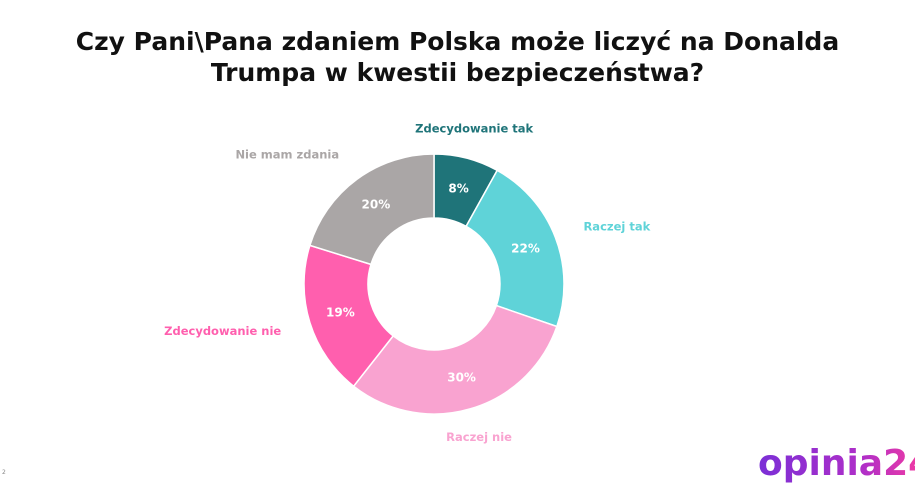 This screenshot has height=496, width=915. Describe the element at coordinates (376, 205) in the screenshot. I see `value-label: 20%` at that location.